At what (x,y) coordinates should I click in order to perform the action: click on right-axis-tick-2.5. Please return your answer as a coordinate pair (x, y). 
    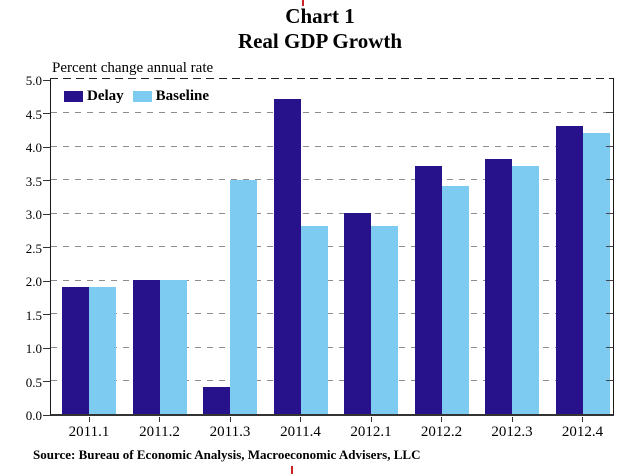
    Looking at the image, I should click on (609, 246).